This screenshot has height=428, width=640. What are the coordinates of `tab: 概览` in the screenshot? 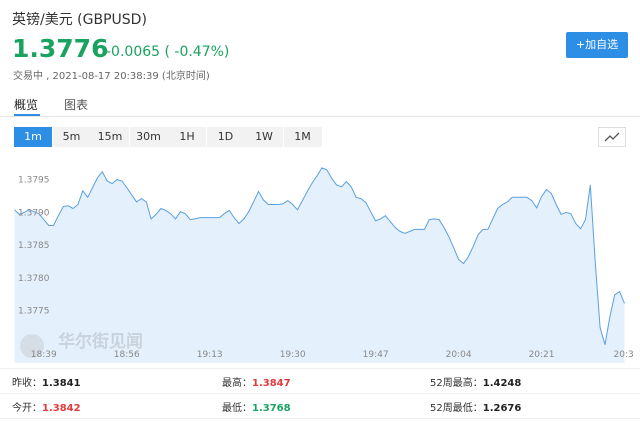 It's located at (26, 105).